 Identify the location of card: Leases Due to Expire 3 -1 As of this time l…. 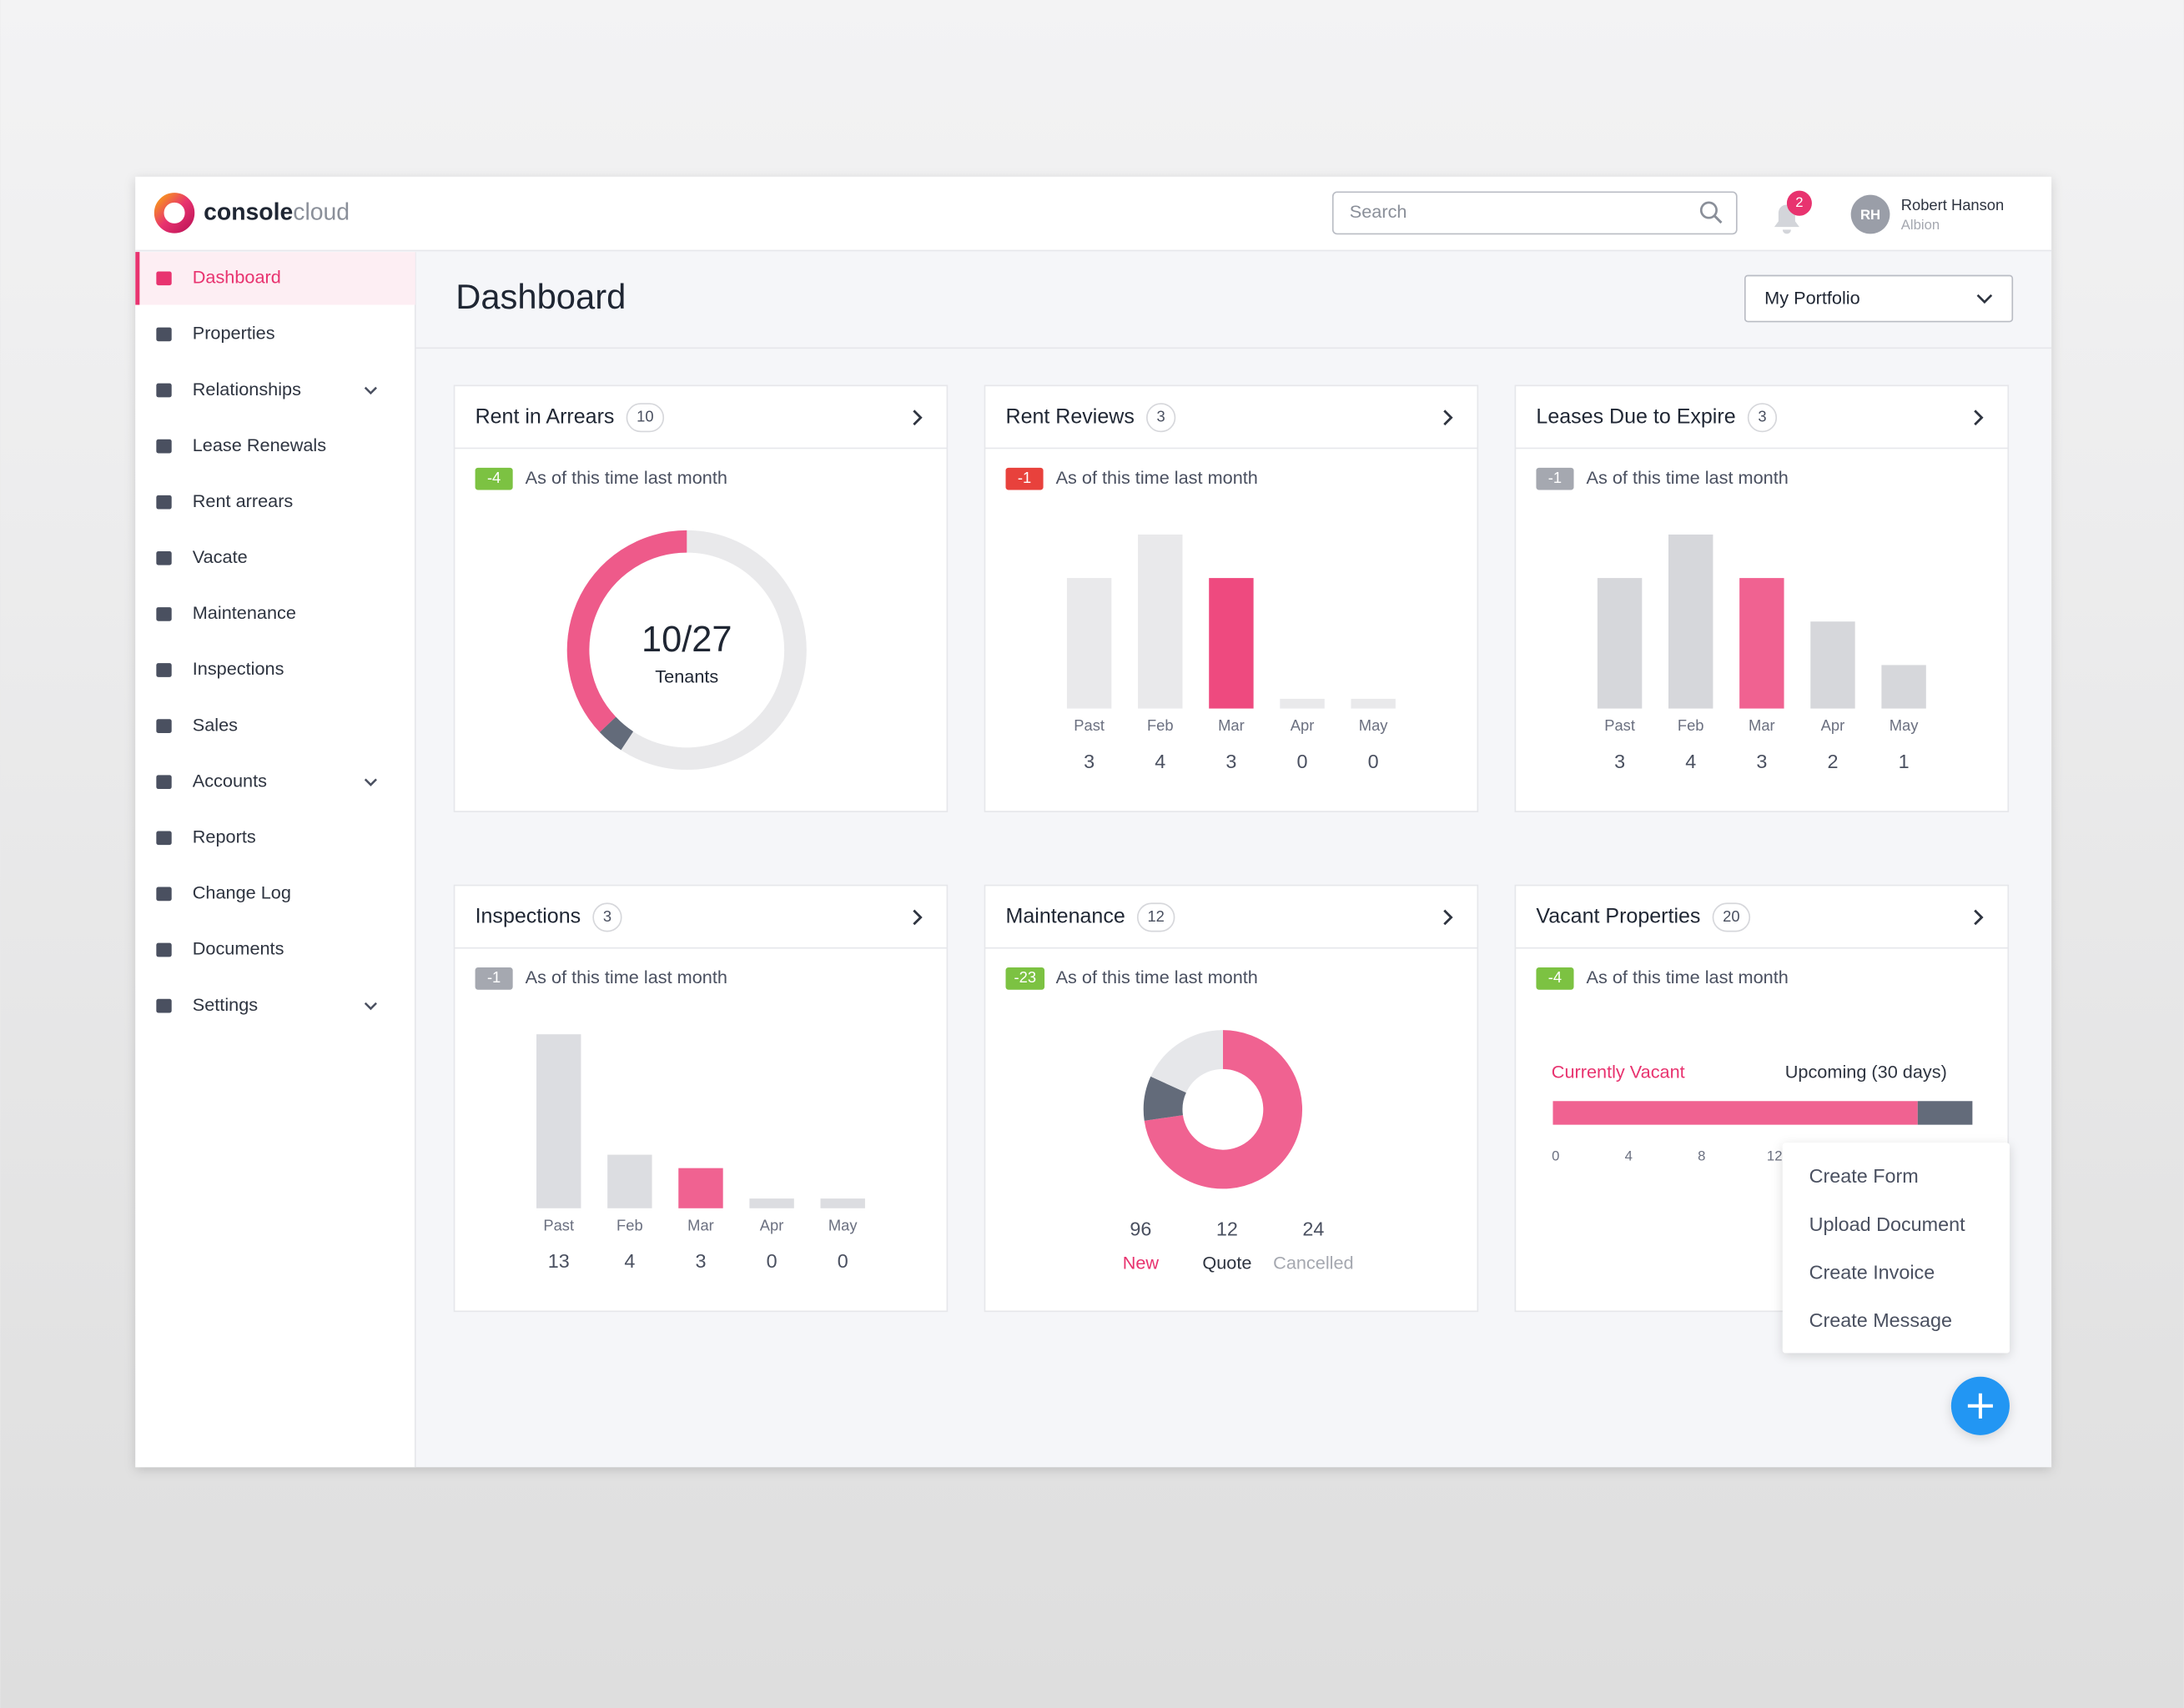
(1762, 598).